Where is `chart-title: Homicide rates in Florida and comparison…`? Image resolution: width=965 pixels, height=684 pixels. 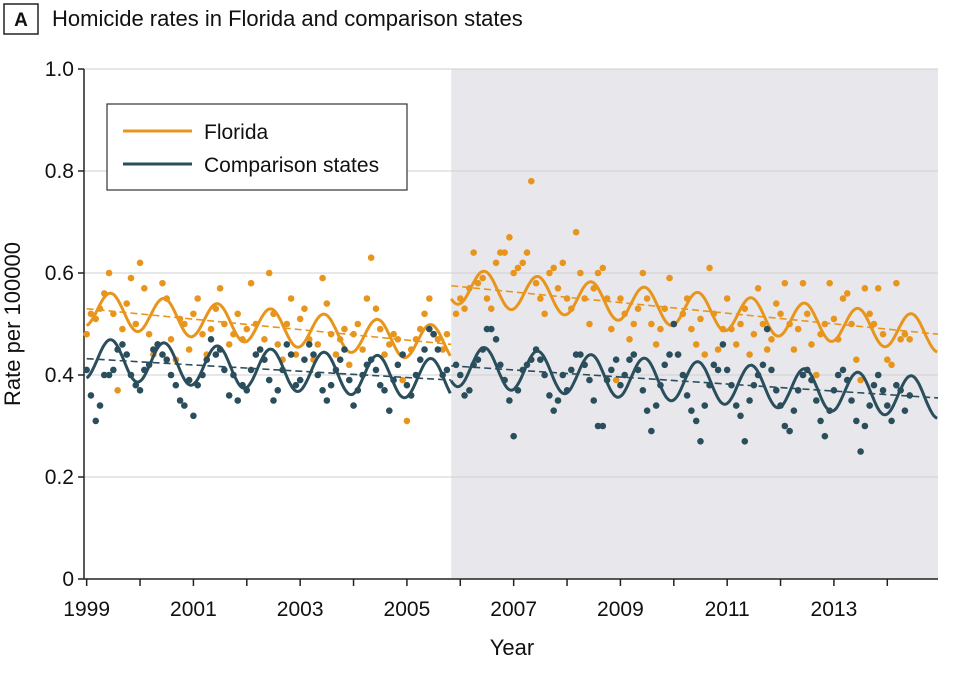
chart-title: Homicide rates in Florida and comparison… is located at coordinates (287, 18).